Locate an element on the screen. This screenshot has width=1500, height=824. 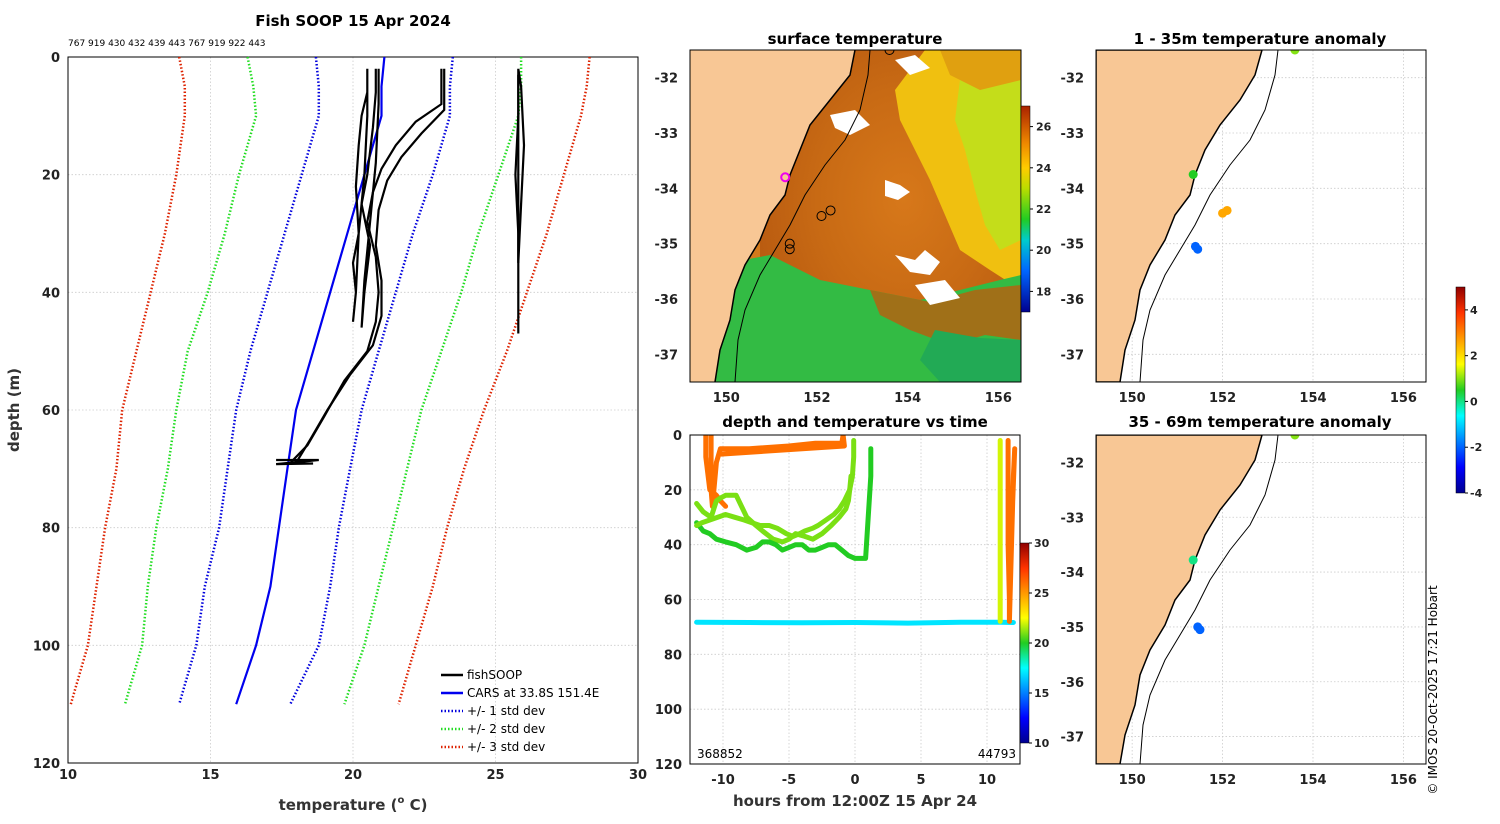
anomaly2-x-ticks: 150 152 154 156 is located at coordinates (1268, 780).